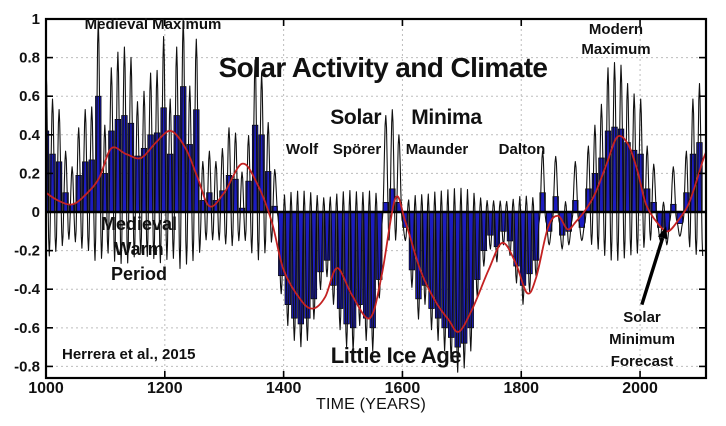 The image size is (726, 426). Describe the element at coordinates (343, 388) in the screenshot. I see `x-tick-labels: 1000 1200 1400 1600 1800 2000` at that location.